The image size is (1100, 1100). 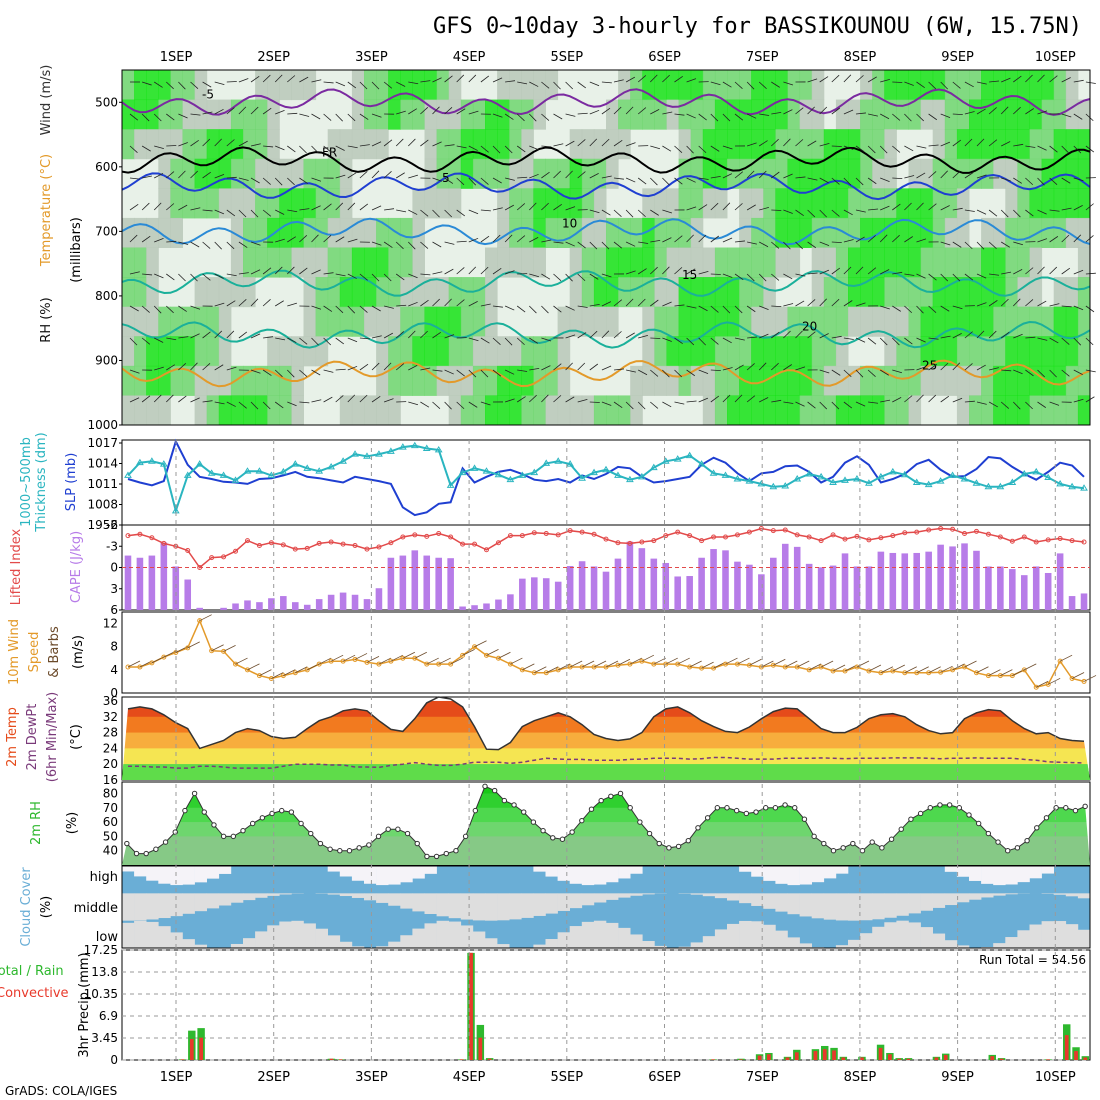 What do you see at coordinates (114, 589) in the screenshot?
I see `y-tick-label: 3` at bounding box center [114, 589].